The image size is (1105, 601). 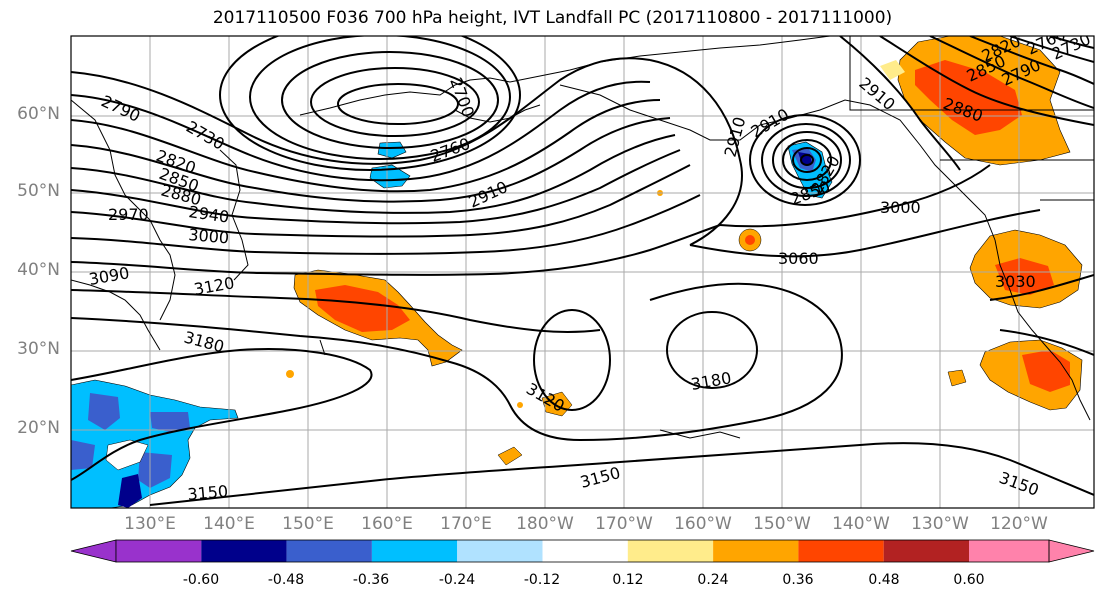 What do you see at coordinates (130, 491) in the screenshot?
I see `negative-region-southwest-core` at bounding box center [130, 491].